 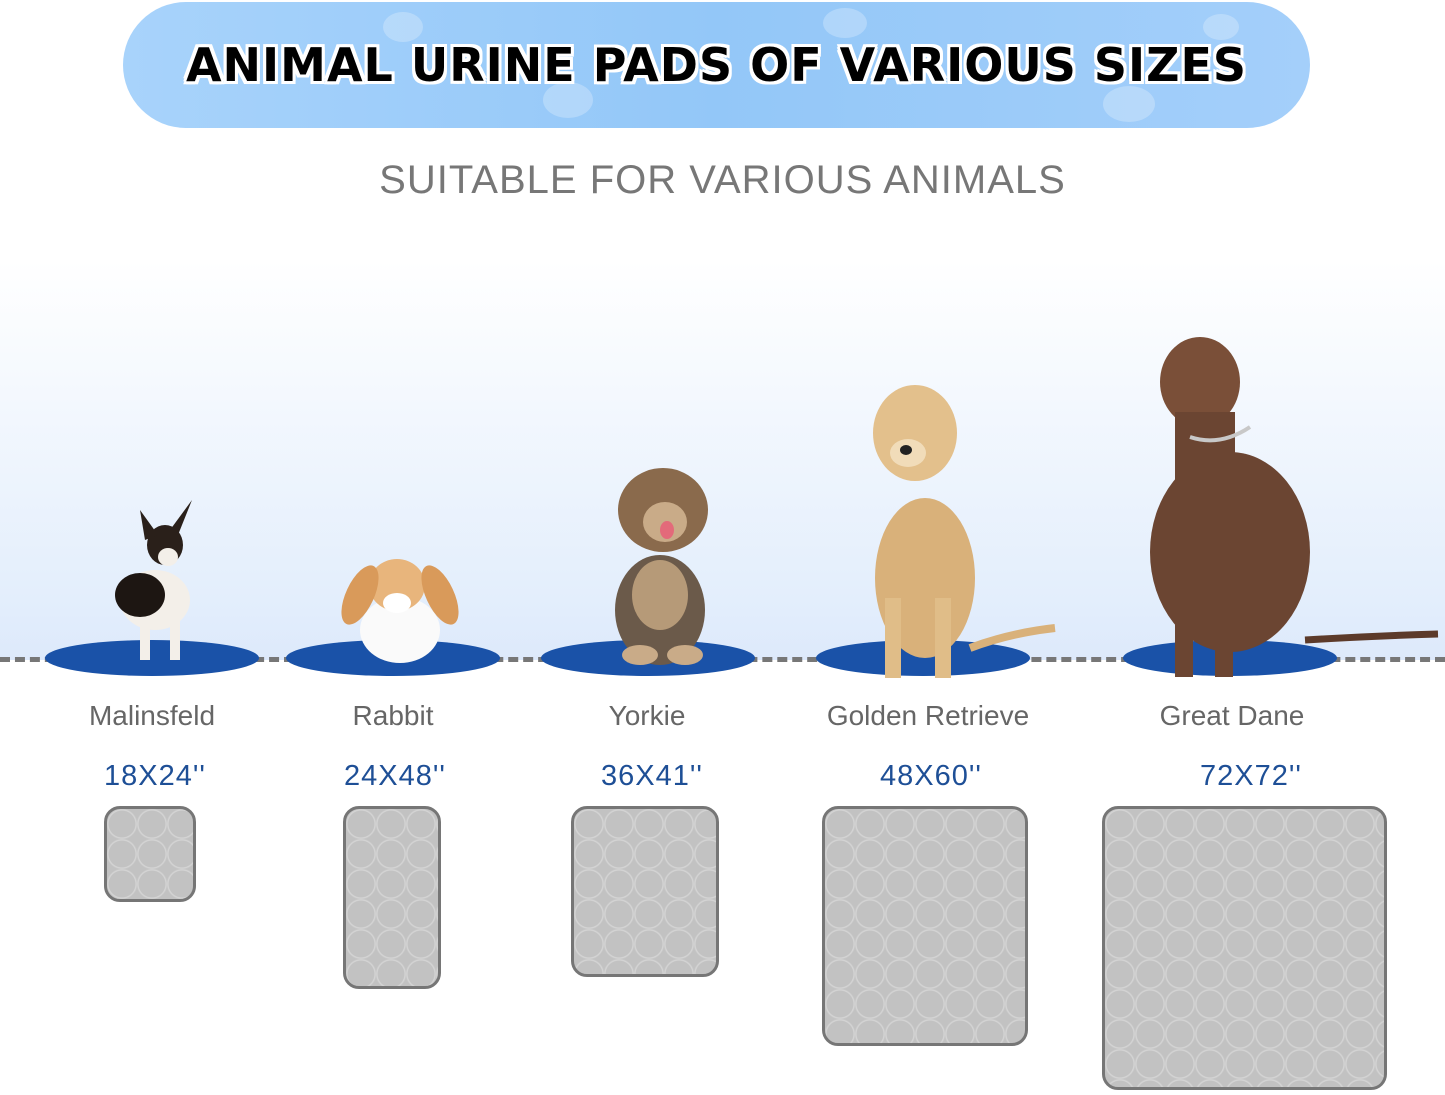 What do you see at coordinates (647, 715) in the screenshot?
I see `animal-name-label: Yorkie` at bounding box center [647, 715].